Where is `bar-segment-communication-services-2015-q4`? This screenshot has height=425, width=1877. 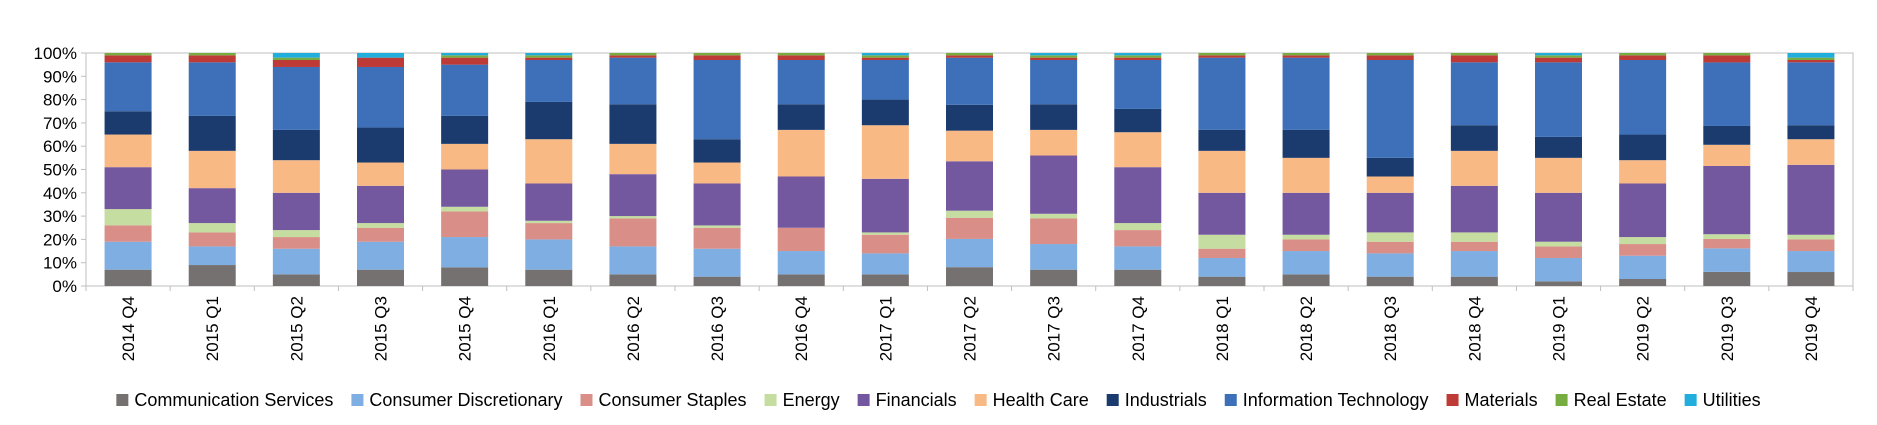
bar-segment-communication-services-2015-q4 is located at coordinates (465, 276).